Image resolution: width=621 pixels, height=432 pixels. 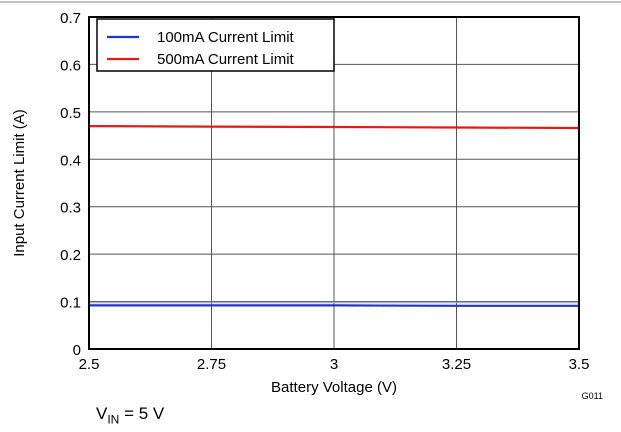 I want to click on y-tick-label: 0.3, so click(x=70, y=208).